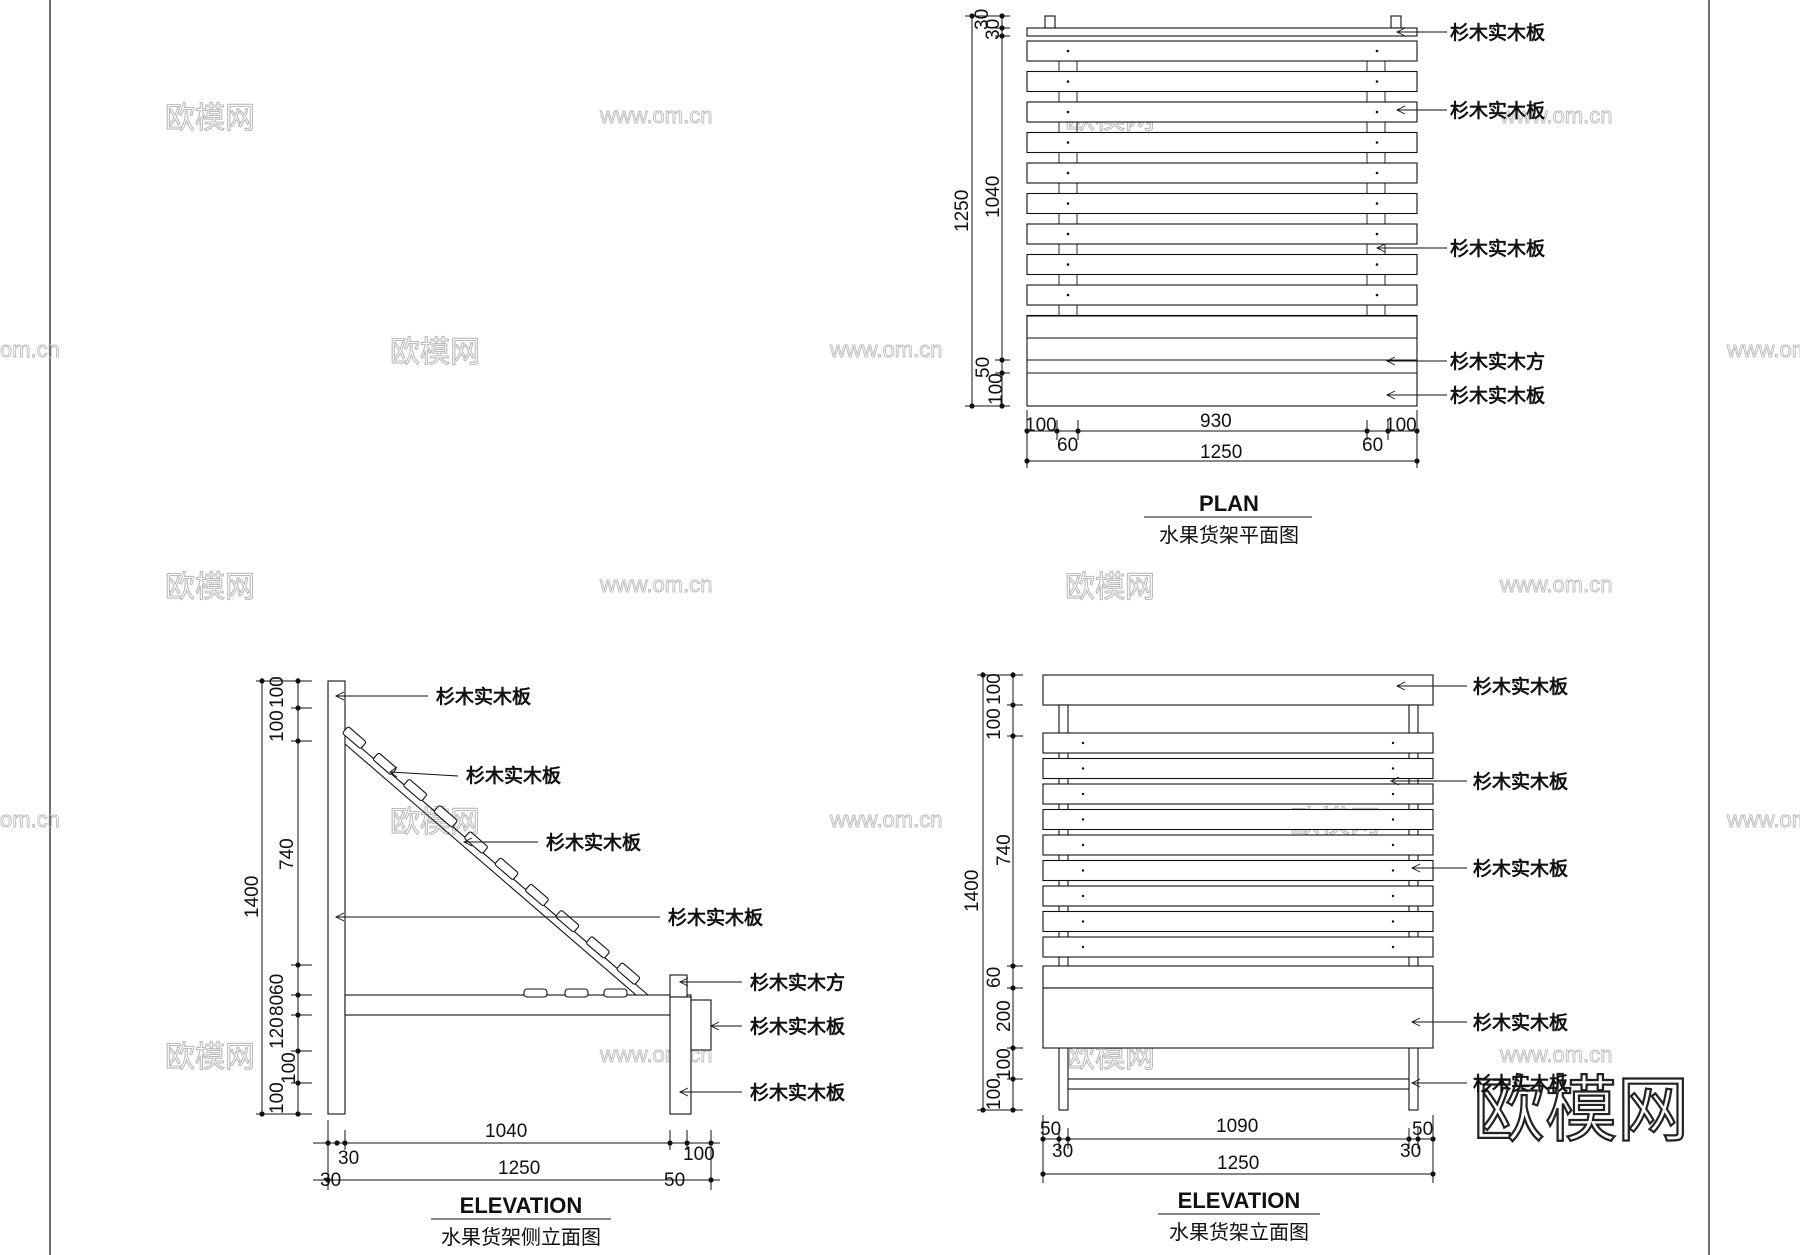 Image resolution: width=1800 pixels, height=1255 pixels. I want to click on watermark-logo: 欧模网, so click(1581, 1110).